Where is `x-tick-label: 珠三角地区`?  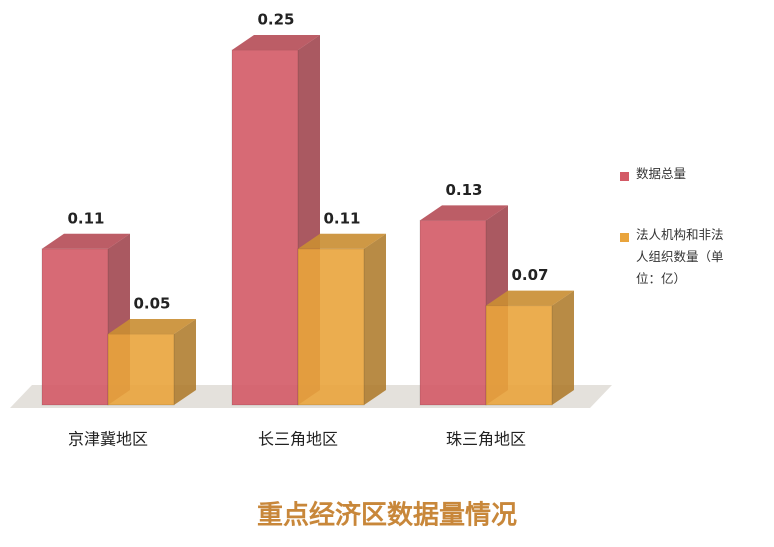
x-tick-label: 珠三角地区 is located at coordinates (486, 439).